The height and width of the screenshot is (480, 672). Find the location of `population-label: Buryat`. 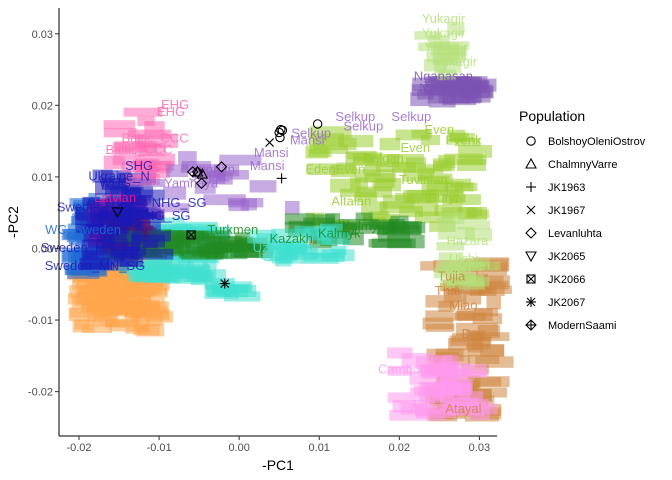

population-label: Buryat is located at coordinates (448, 197).